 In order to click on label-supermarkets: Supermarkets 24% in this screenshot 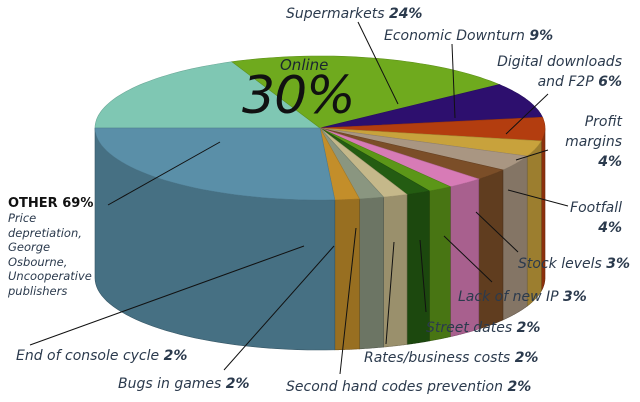, I will do `click(354, 14)`.